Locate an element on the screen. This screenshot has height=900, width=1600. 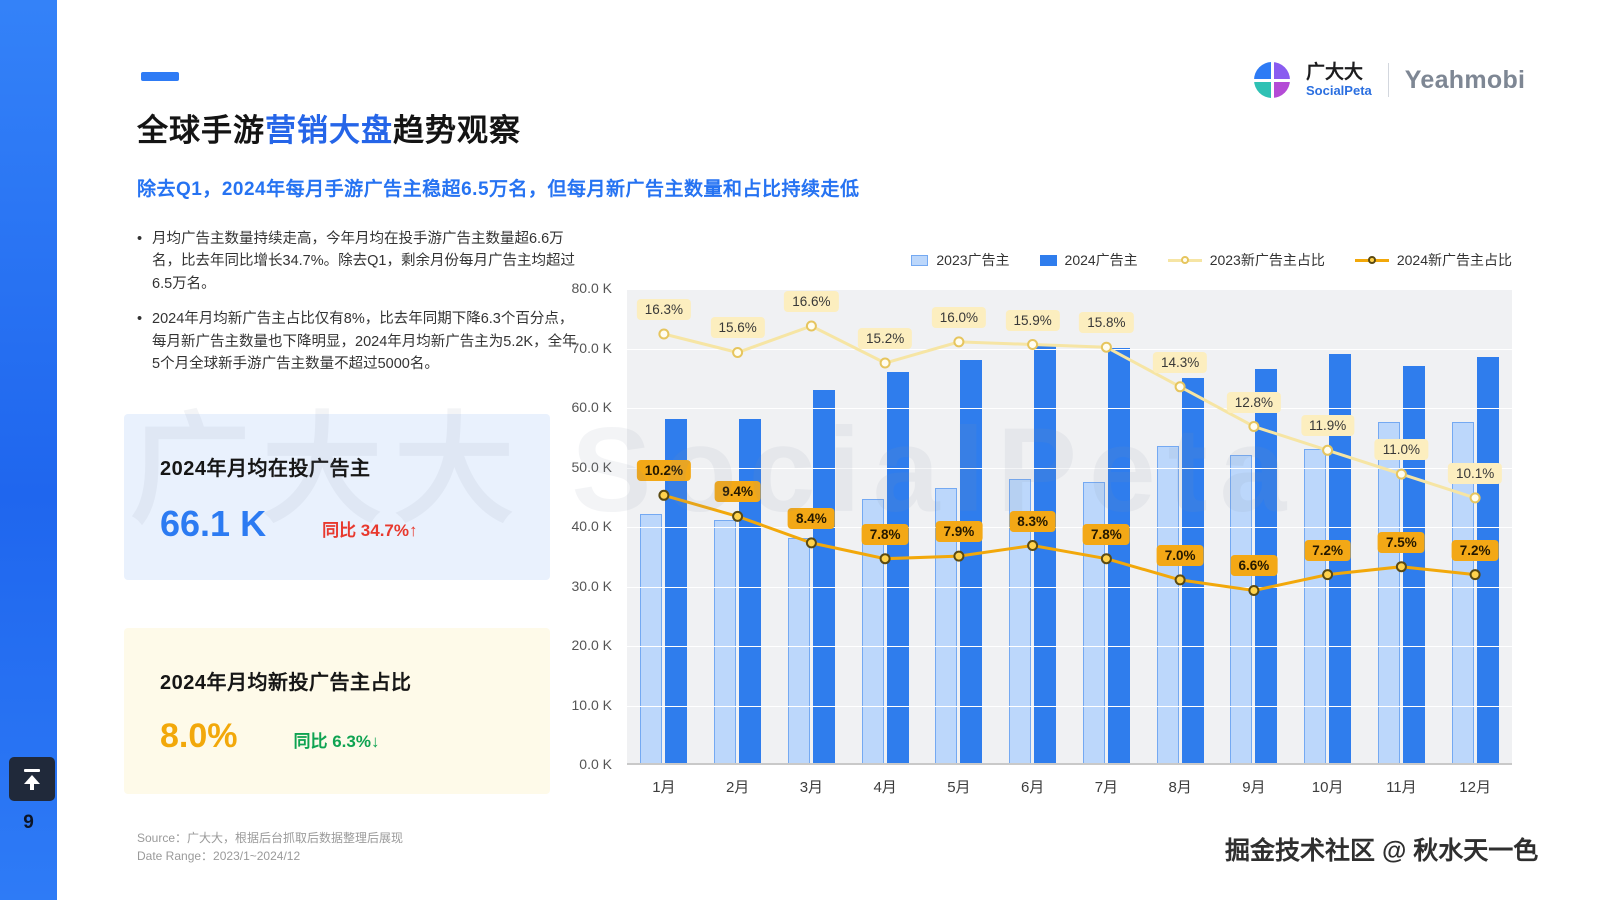
bar-2023广告主-6月 is located at coordinates (1020, 620).